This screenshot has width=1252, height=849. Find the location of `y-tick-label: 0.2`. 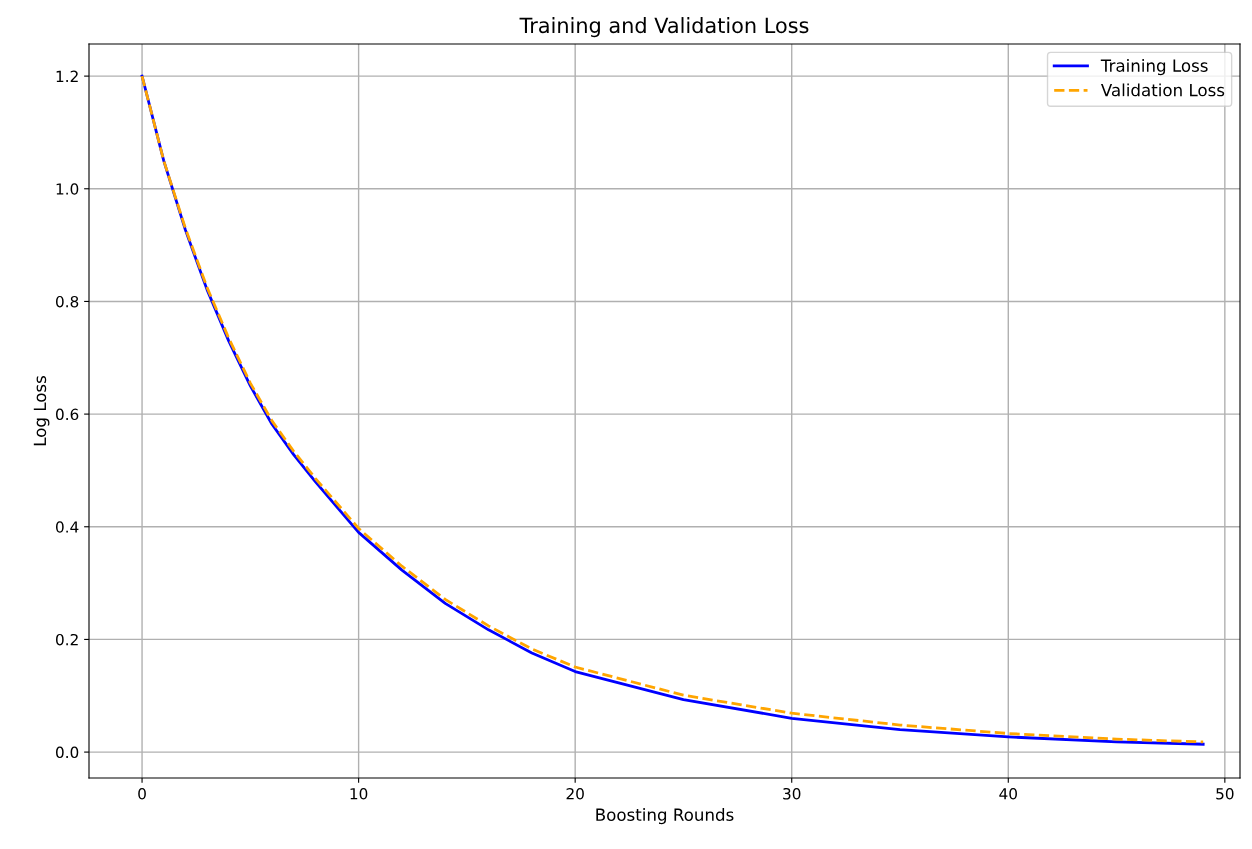

y-tick-label: 0.2 is located at coordinates (66, 639).